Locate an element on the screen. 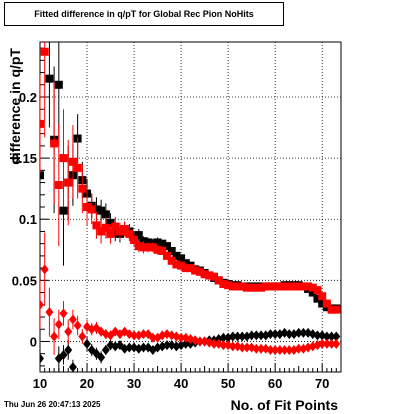 This screenshot has width=400, height=414. y-axis-title: difference in q/pT is located at coordinates (15, 106).